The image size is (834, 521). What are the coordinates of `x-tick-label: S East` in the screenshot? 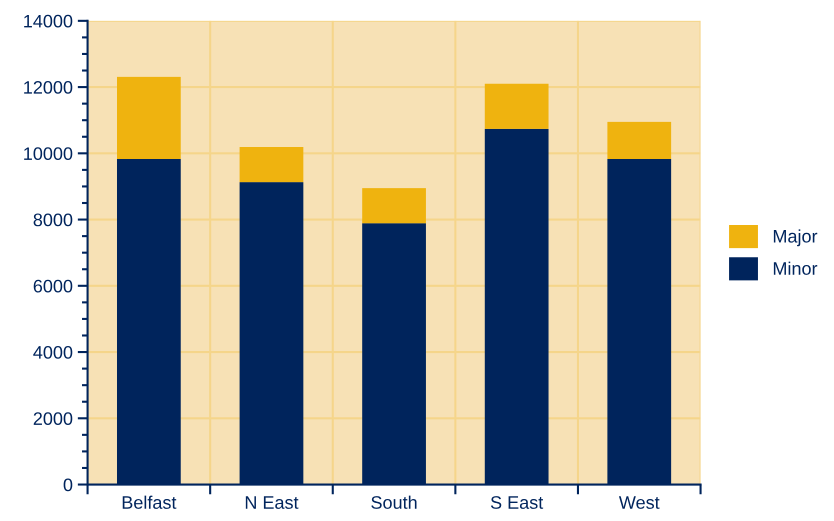 It's located at (517, 502).